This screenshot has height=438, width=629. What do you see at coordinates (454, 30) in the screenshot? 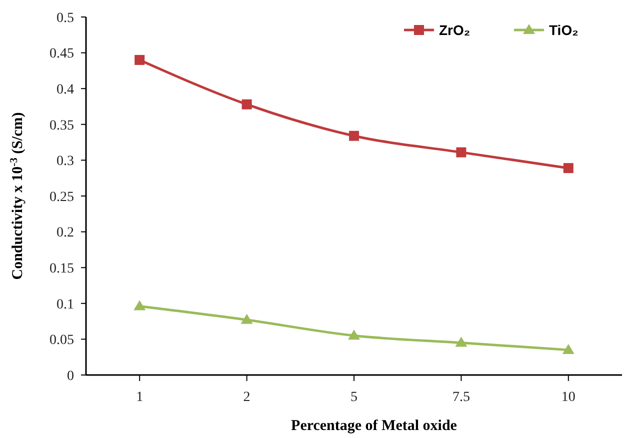
I see `legend-label: ZrO₂` at bounding box center [454, 30].